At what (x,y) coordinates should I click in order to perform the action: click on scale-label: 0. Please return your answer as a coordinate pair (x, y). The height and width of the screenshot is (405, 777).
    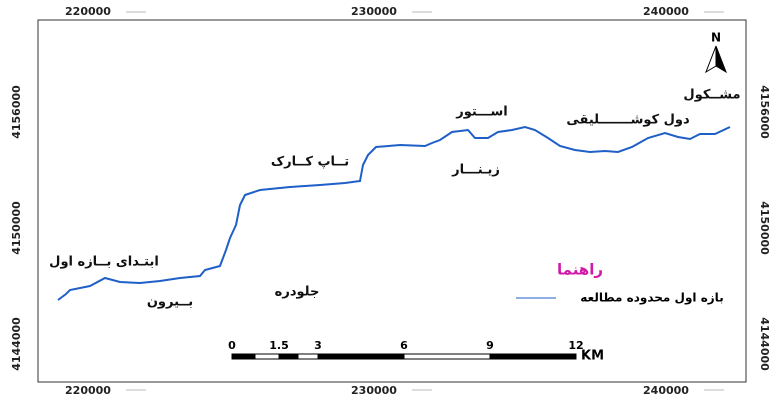
    Looking at the image, I should click on (232, 345).